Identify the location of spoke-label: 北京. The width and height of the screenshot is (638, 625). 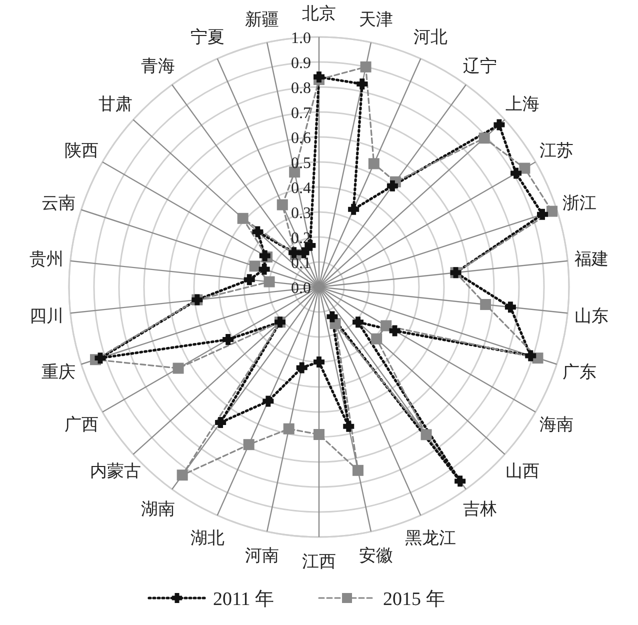
(319, 13).